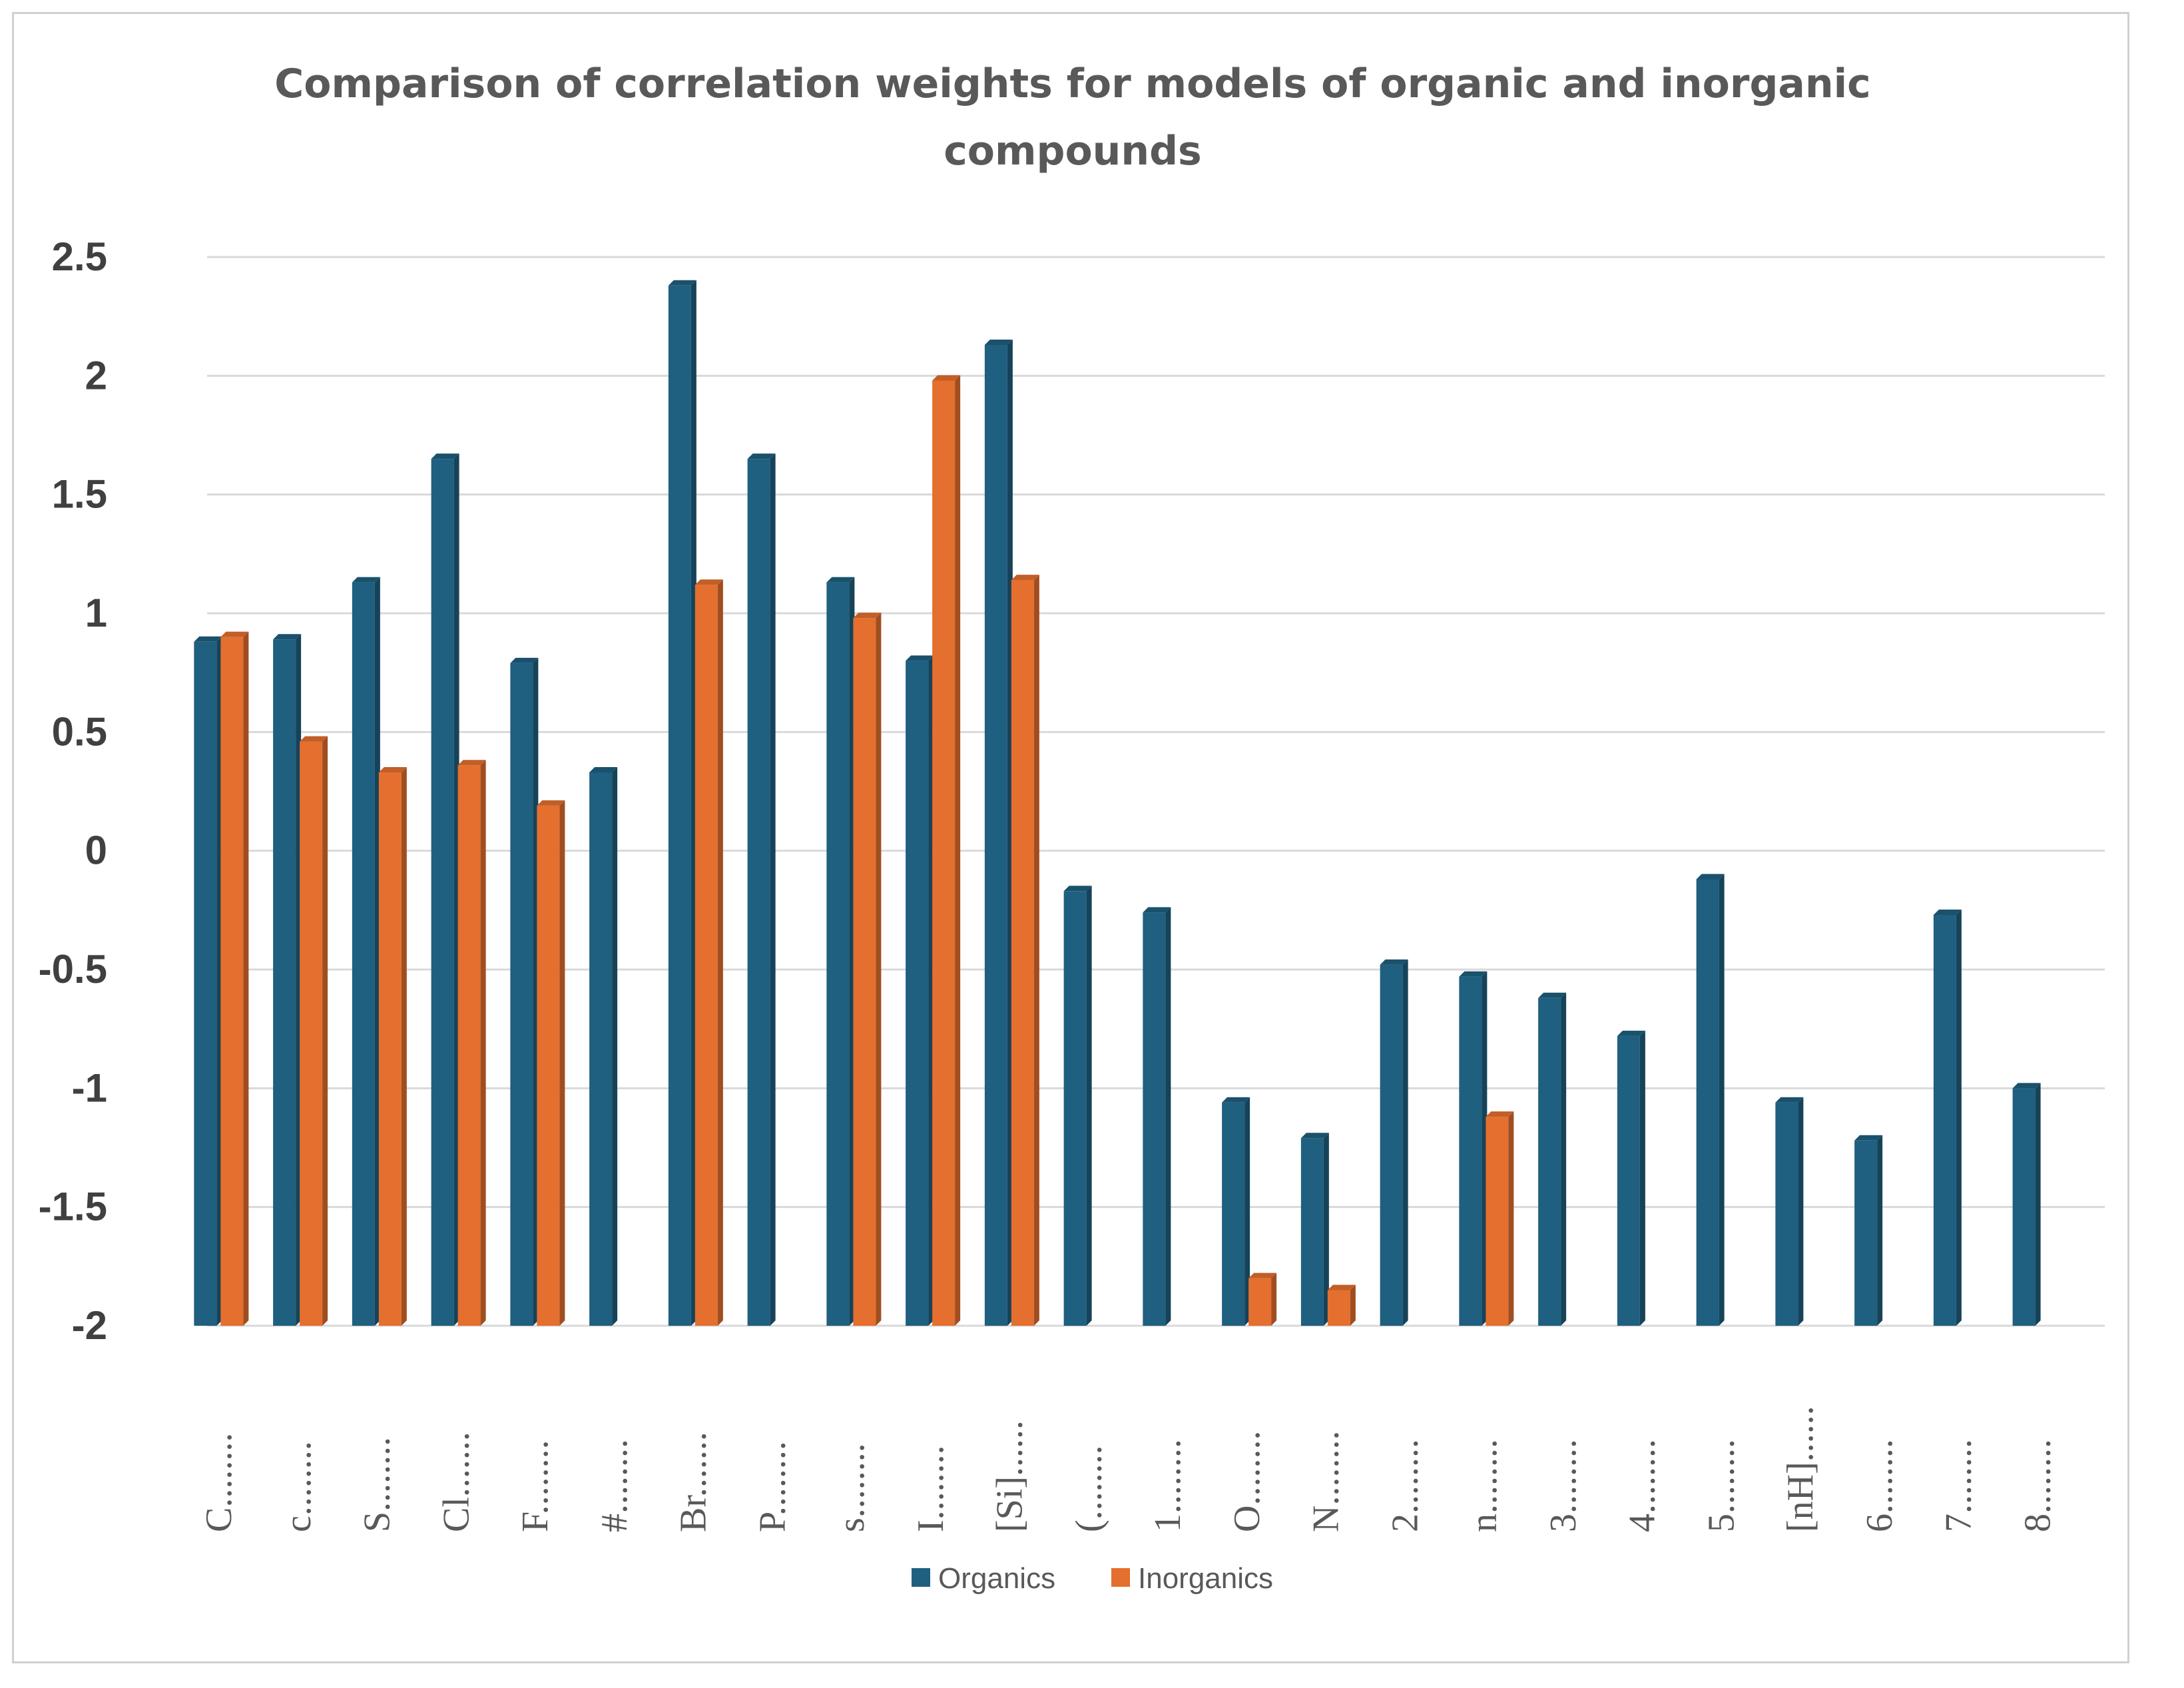 This screenshot has height=1688, width=2184. Describe the element at coordinates (96, 613) in the screenshot. I see `y-tick-label: 1` at that location.